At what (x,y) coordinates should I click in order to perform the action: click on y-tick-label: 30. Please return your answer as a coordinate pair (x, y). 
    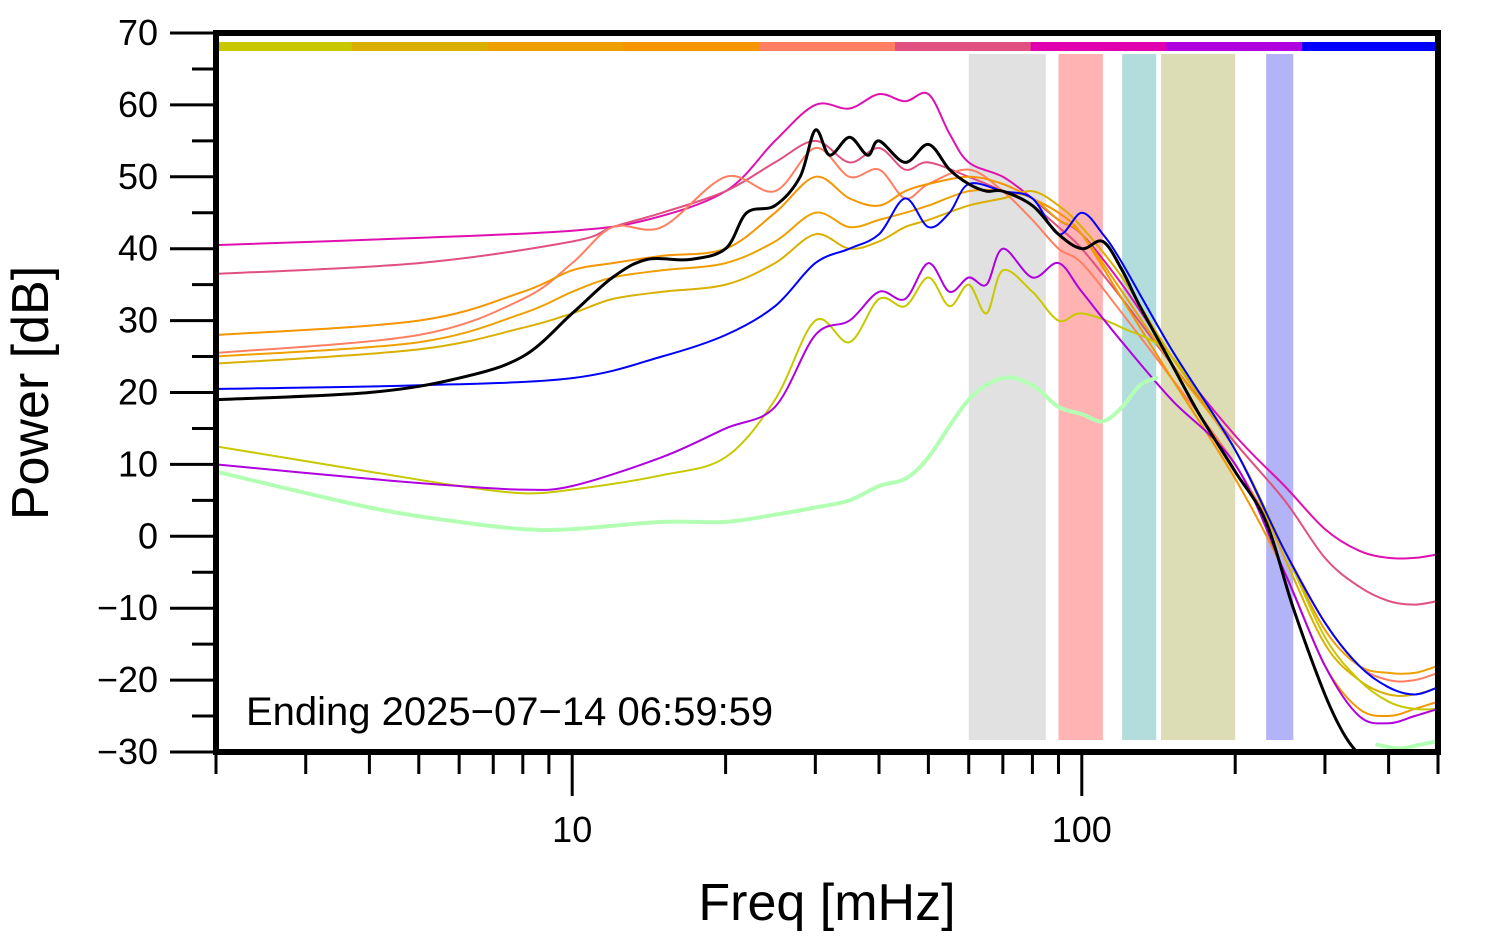
    Looking at the image, I should click on (138, 320).